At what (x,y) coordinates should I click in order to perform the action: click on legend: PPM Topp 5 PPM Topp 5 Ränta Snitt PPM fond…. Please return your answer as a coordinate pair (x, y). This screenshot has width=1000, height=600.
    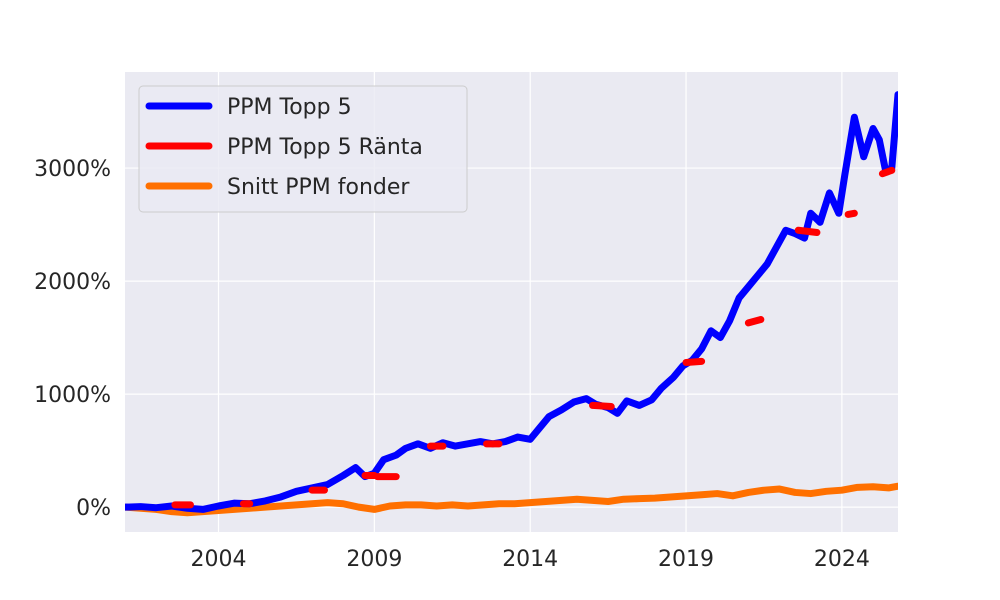
    Looking at the image, I should click on (303, 149).